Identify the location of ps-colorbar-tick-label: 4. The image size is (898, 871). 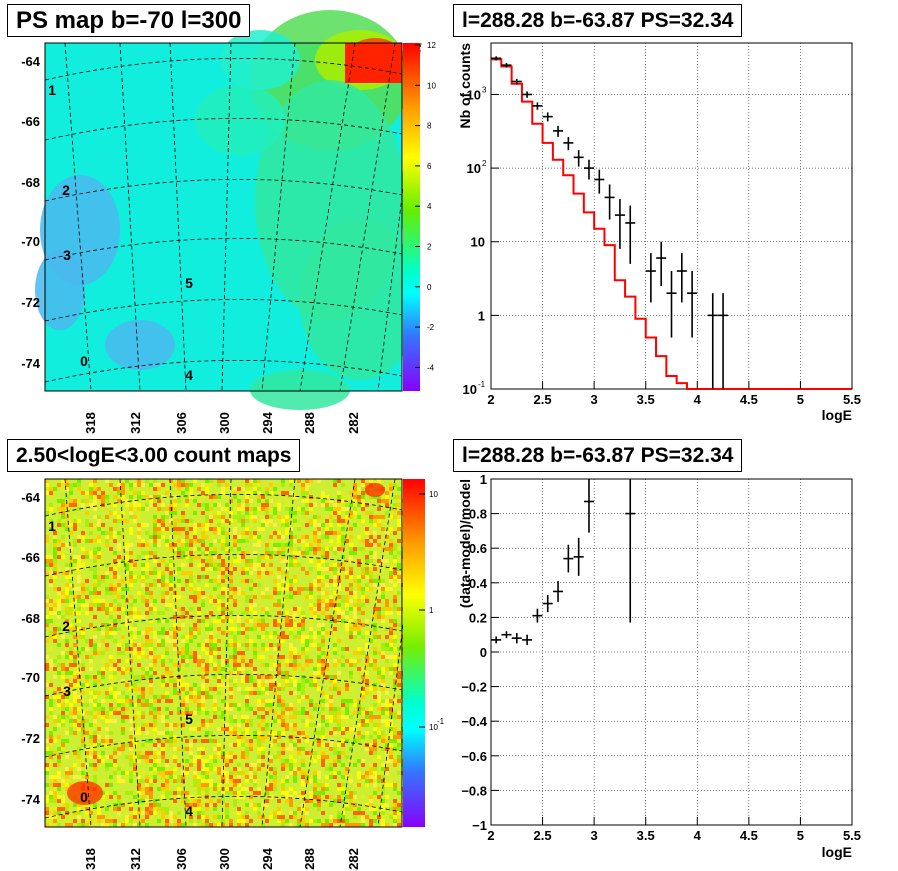
(429, 206).